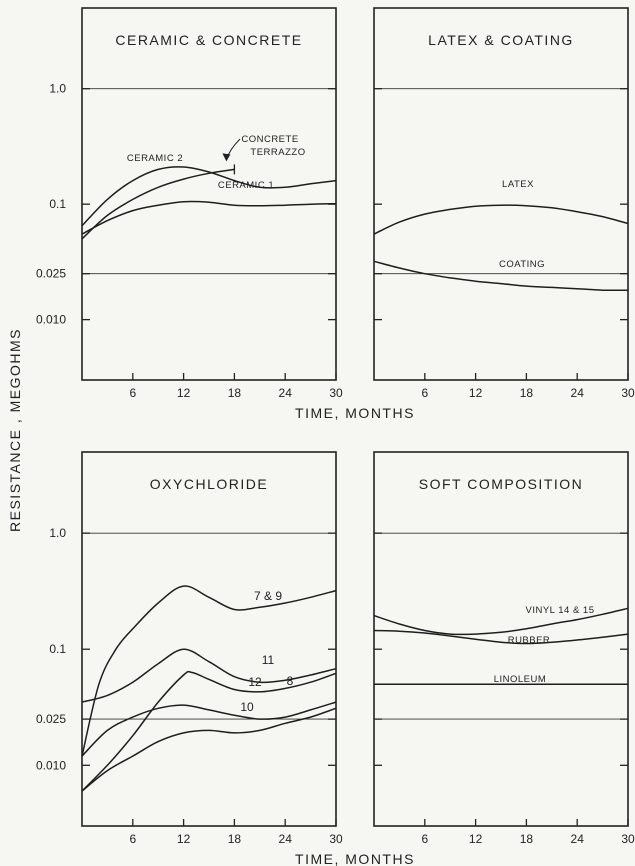  I want to click on series-label-ceramic-1: CERAMIC 1, so click(246, 185).